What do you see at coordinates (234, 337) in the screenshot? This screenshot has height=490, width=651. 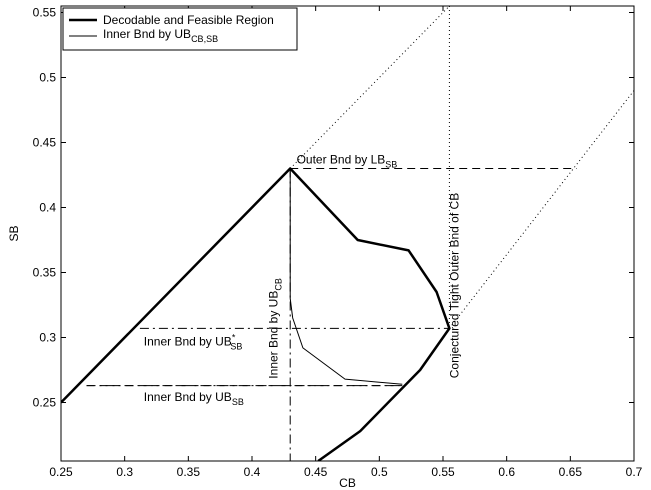 I see `annotation-inner-ubstar-superscript: *` at bounding box center [234, 337].